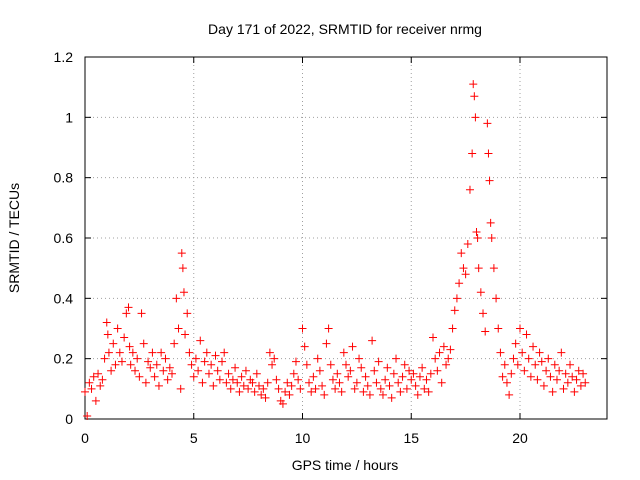  Describe the element at coordinates (411, 438) in the screenshot. I see `x-tick-label: 15` at that location.